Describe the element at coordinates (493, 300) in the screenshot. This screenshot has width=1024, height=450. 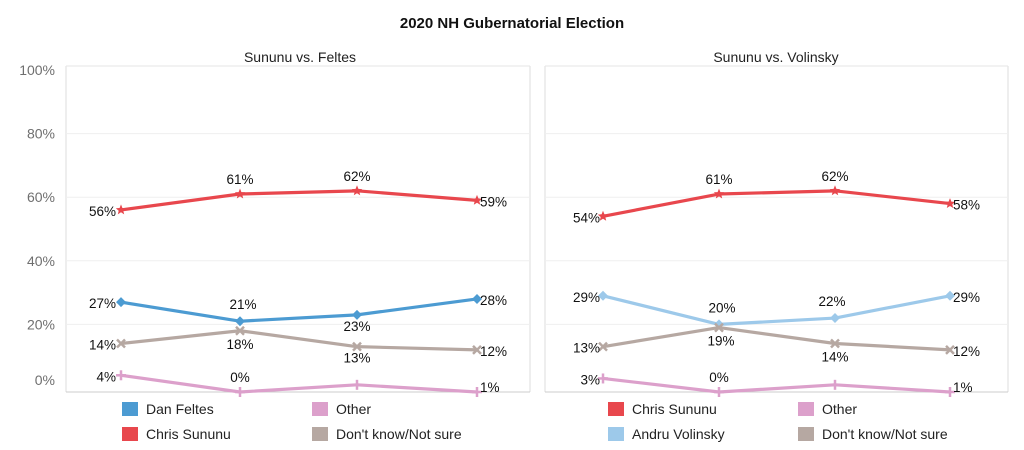
I see `data-label: 28%` at that location.